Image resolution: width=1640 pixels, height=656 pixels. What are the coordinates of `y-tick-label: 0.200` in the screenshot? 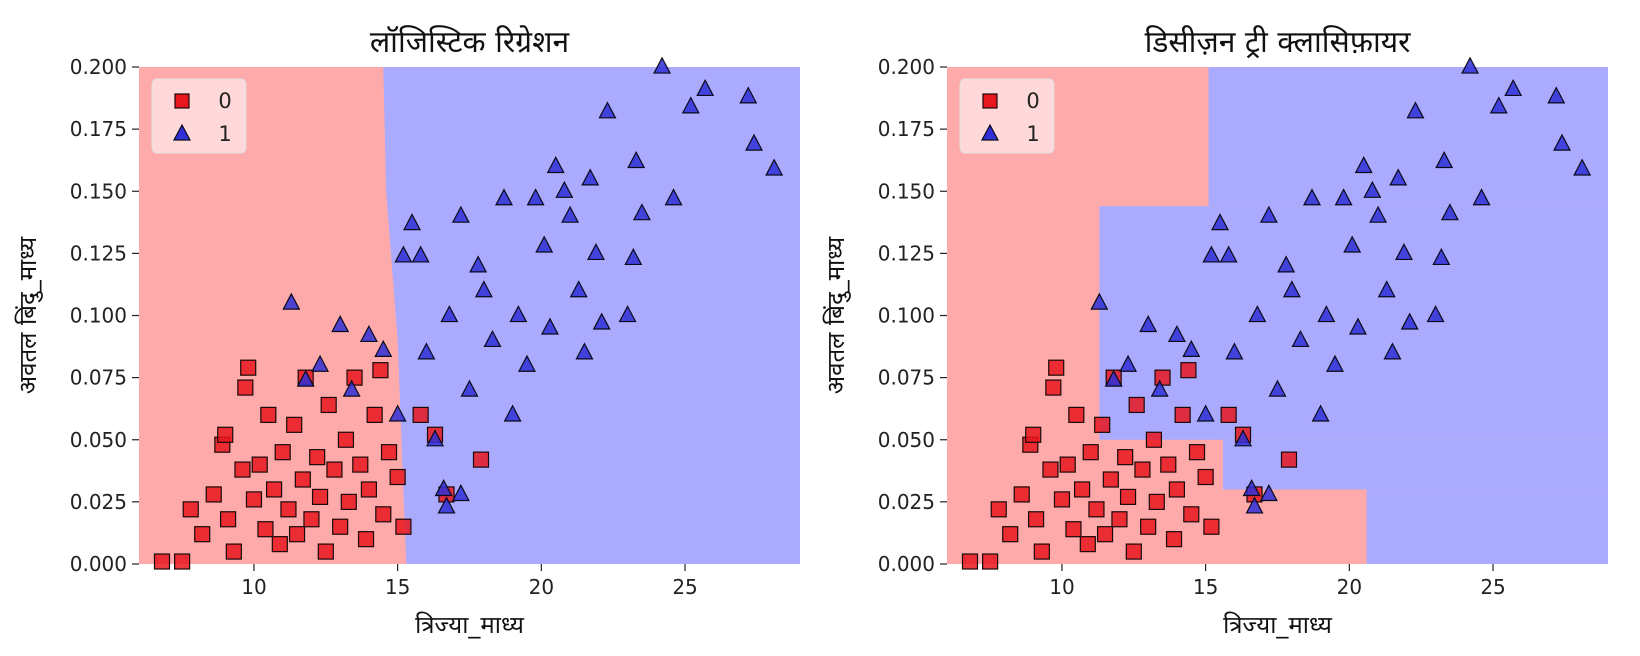 It's located at (906, 67).